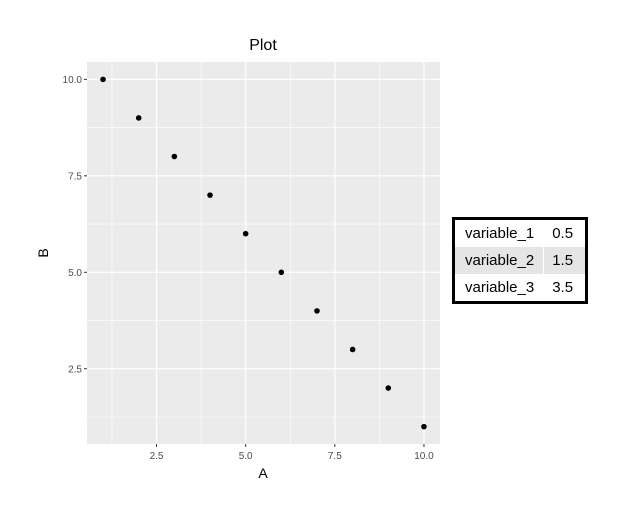 This screenshot has width=629, height=520. Describe the element at coordinates (73, 80) in the screenshot. I see `y-tick-label: 10.0` at that location.